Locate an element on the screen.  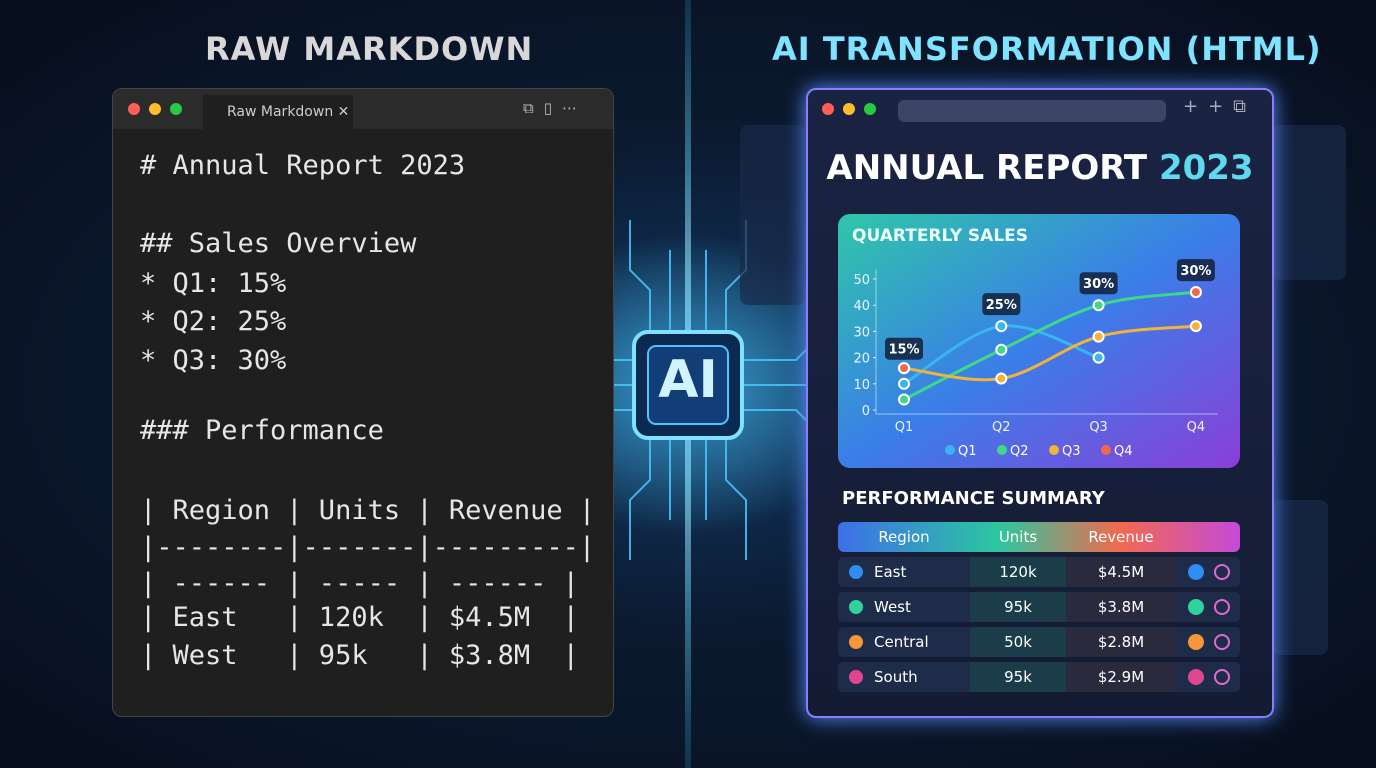
y-tick-label: 50 is located at coordinates (861, 280).